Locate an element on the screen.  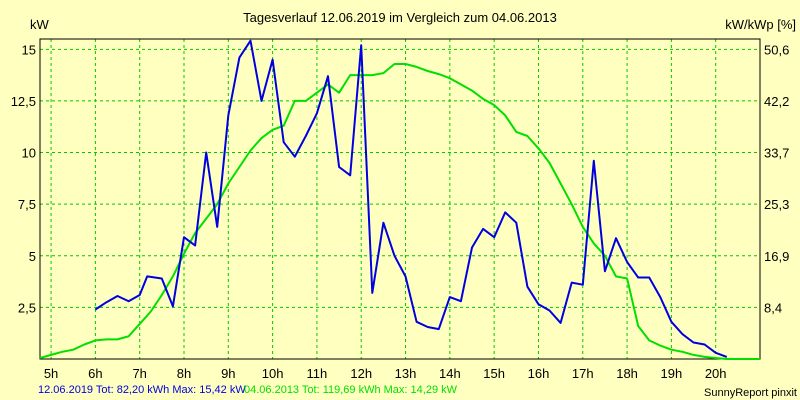
y-axis-left-label: kW is located at coordinates (40, 24).